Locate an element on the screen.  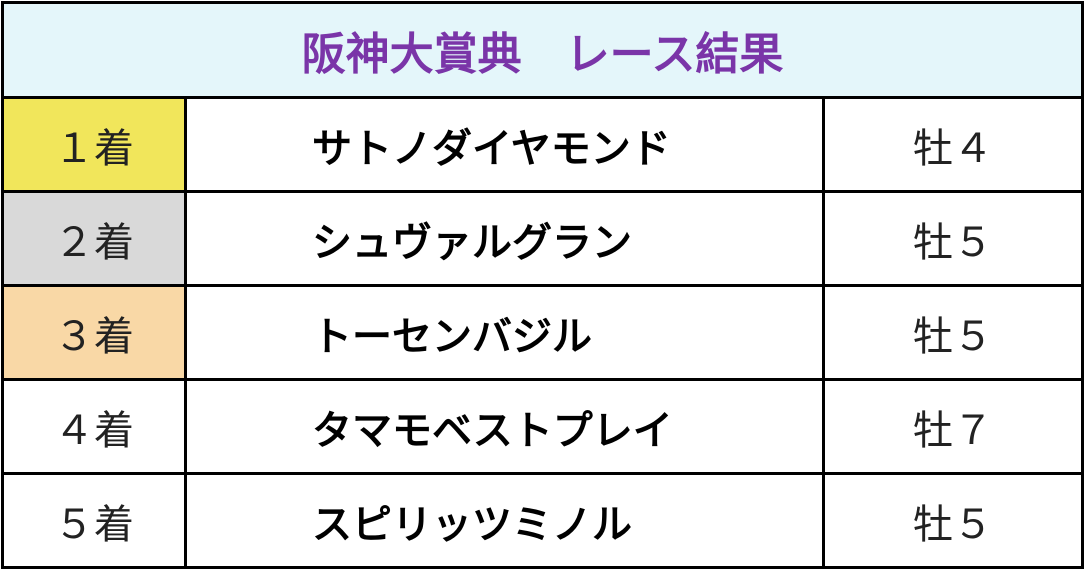
rank-cell: ２着 is located at coordinates (94, 238).